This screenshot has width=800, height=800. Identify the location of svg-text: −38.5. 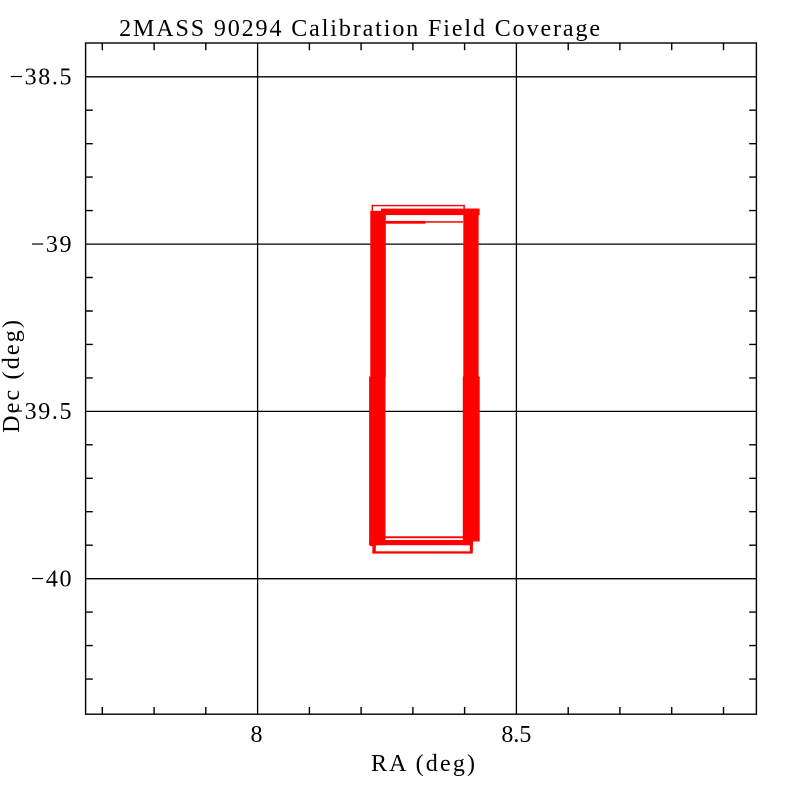
(42, 78).